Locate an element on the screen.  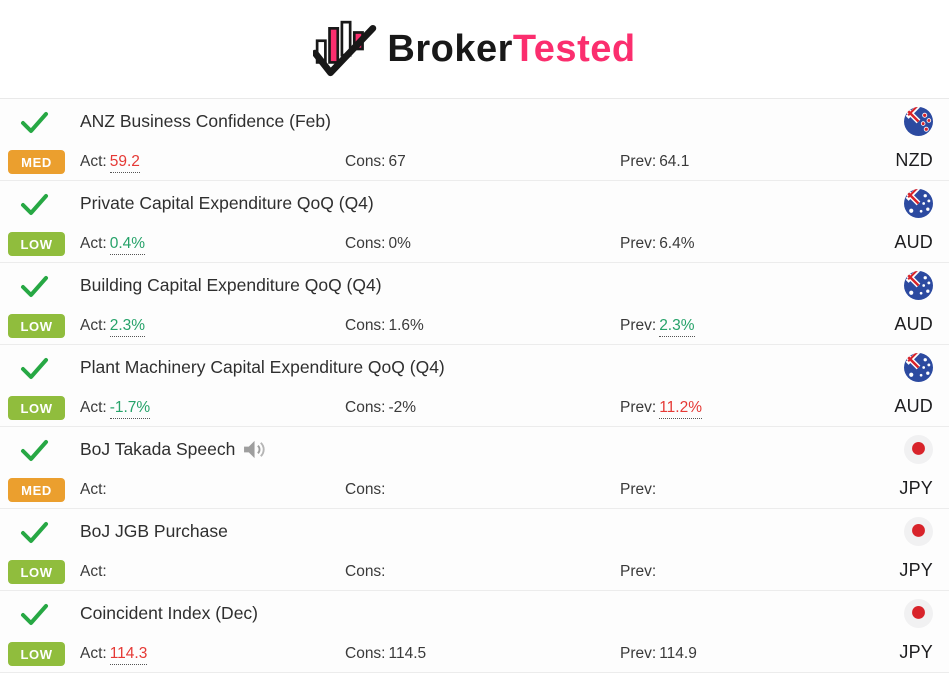
impact-badge: MED is located at coordinates (36, 490).